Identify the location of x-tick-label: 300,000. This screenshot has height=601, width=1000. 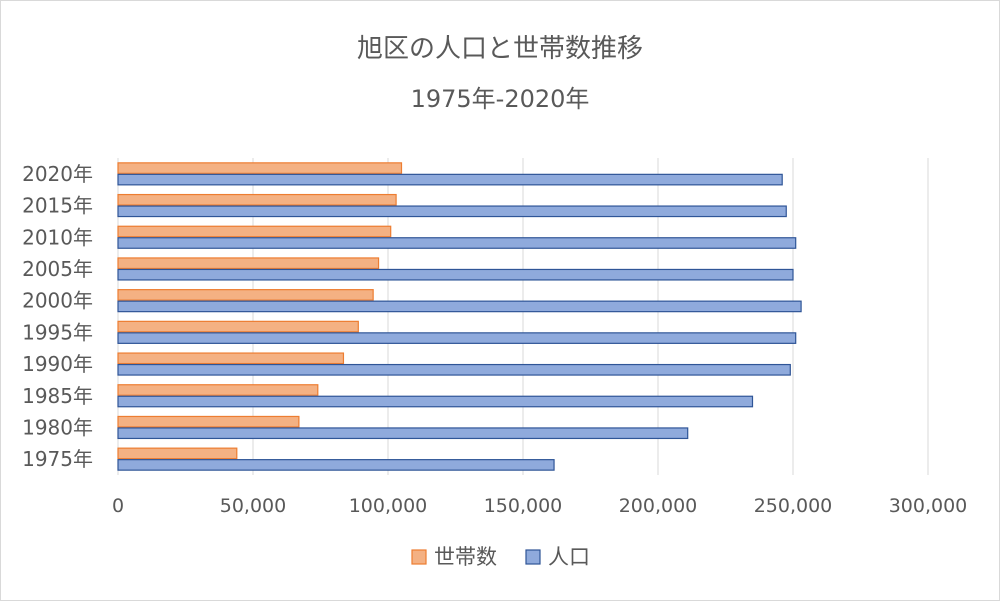
(928, 506).